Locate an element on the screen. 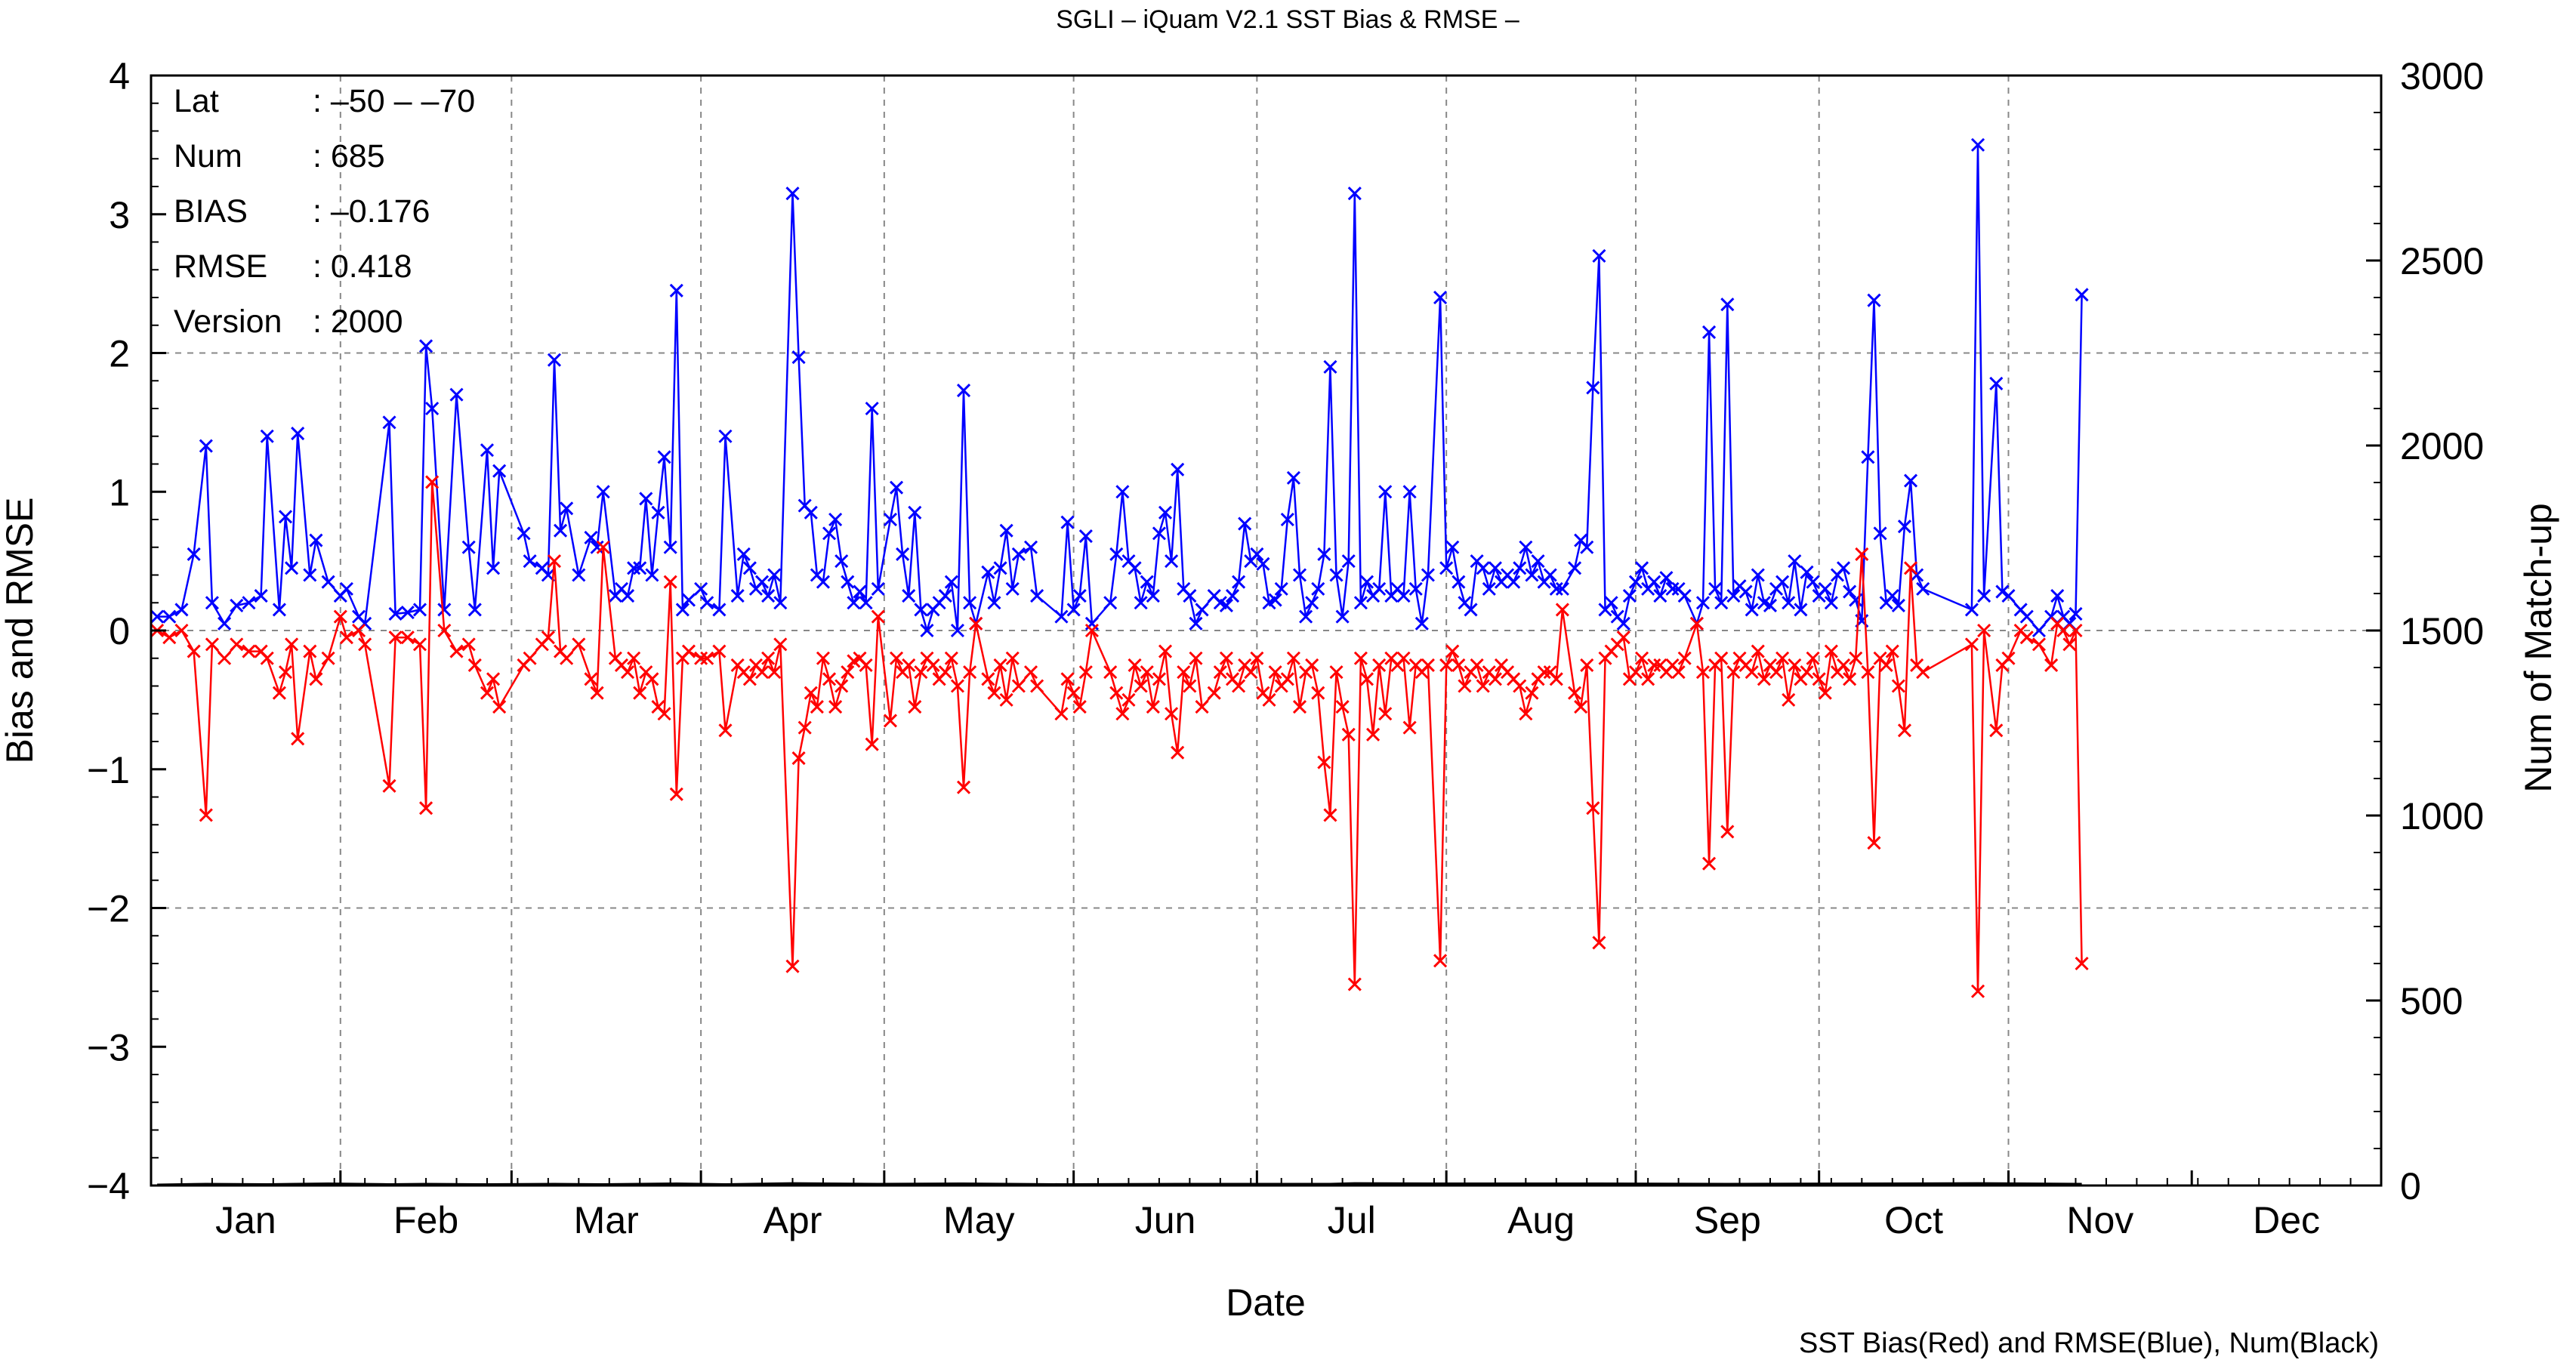 Image resolution: width=2576 pixels, height=1369 pixels. y2-tick-label: 3000 is located at coordinates (2442, 76).